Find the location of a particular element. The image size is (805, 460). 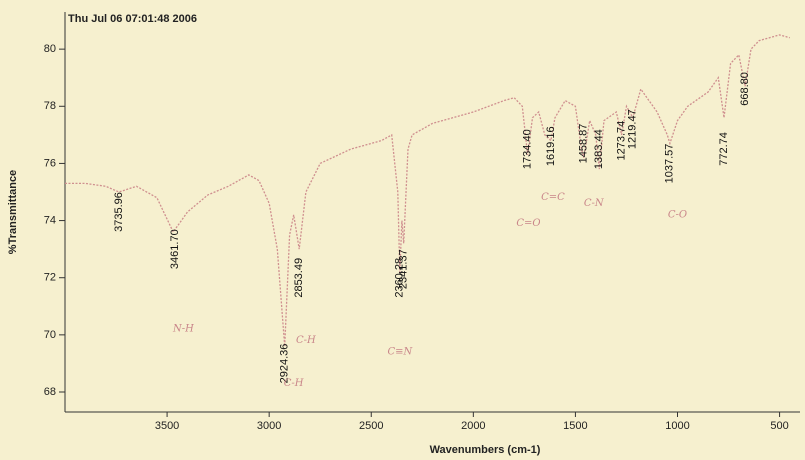

peak-label: 1273.74 is located at coordinates (622, 141).